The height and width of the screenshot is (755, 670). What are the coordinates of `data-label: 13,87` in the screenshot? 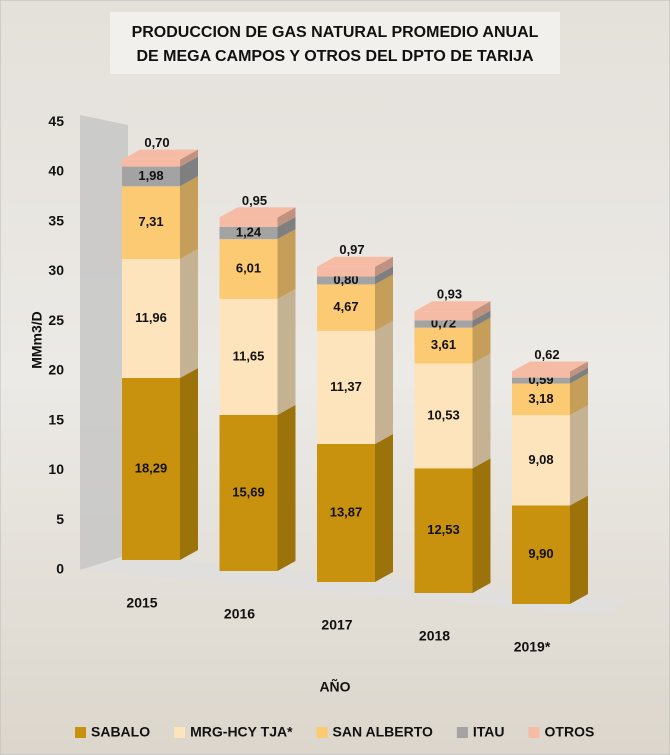 It's located at (346, 511).